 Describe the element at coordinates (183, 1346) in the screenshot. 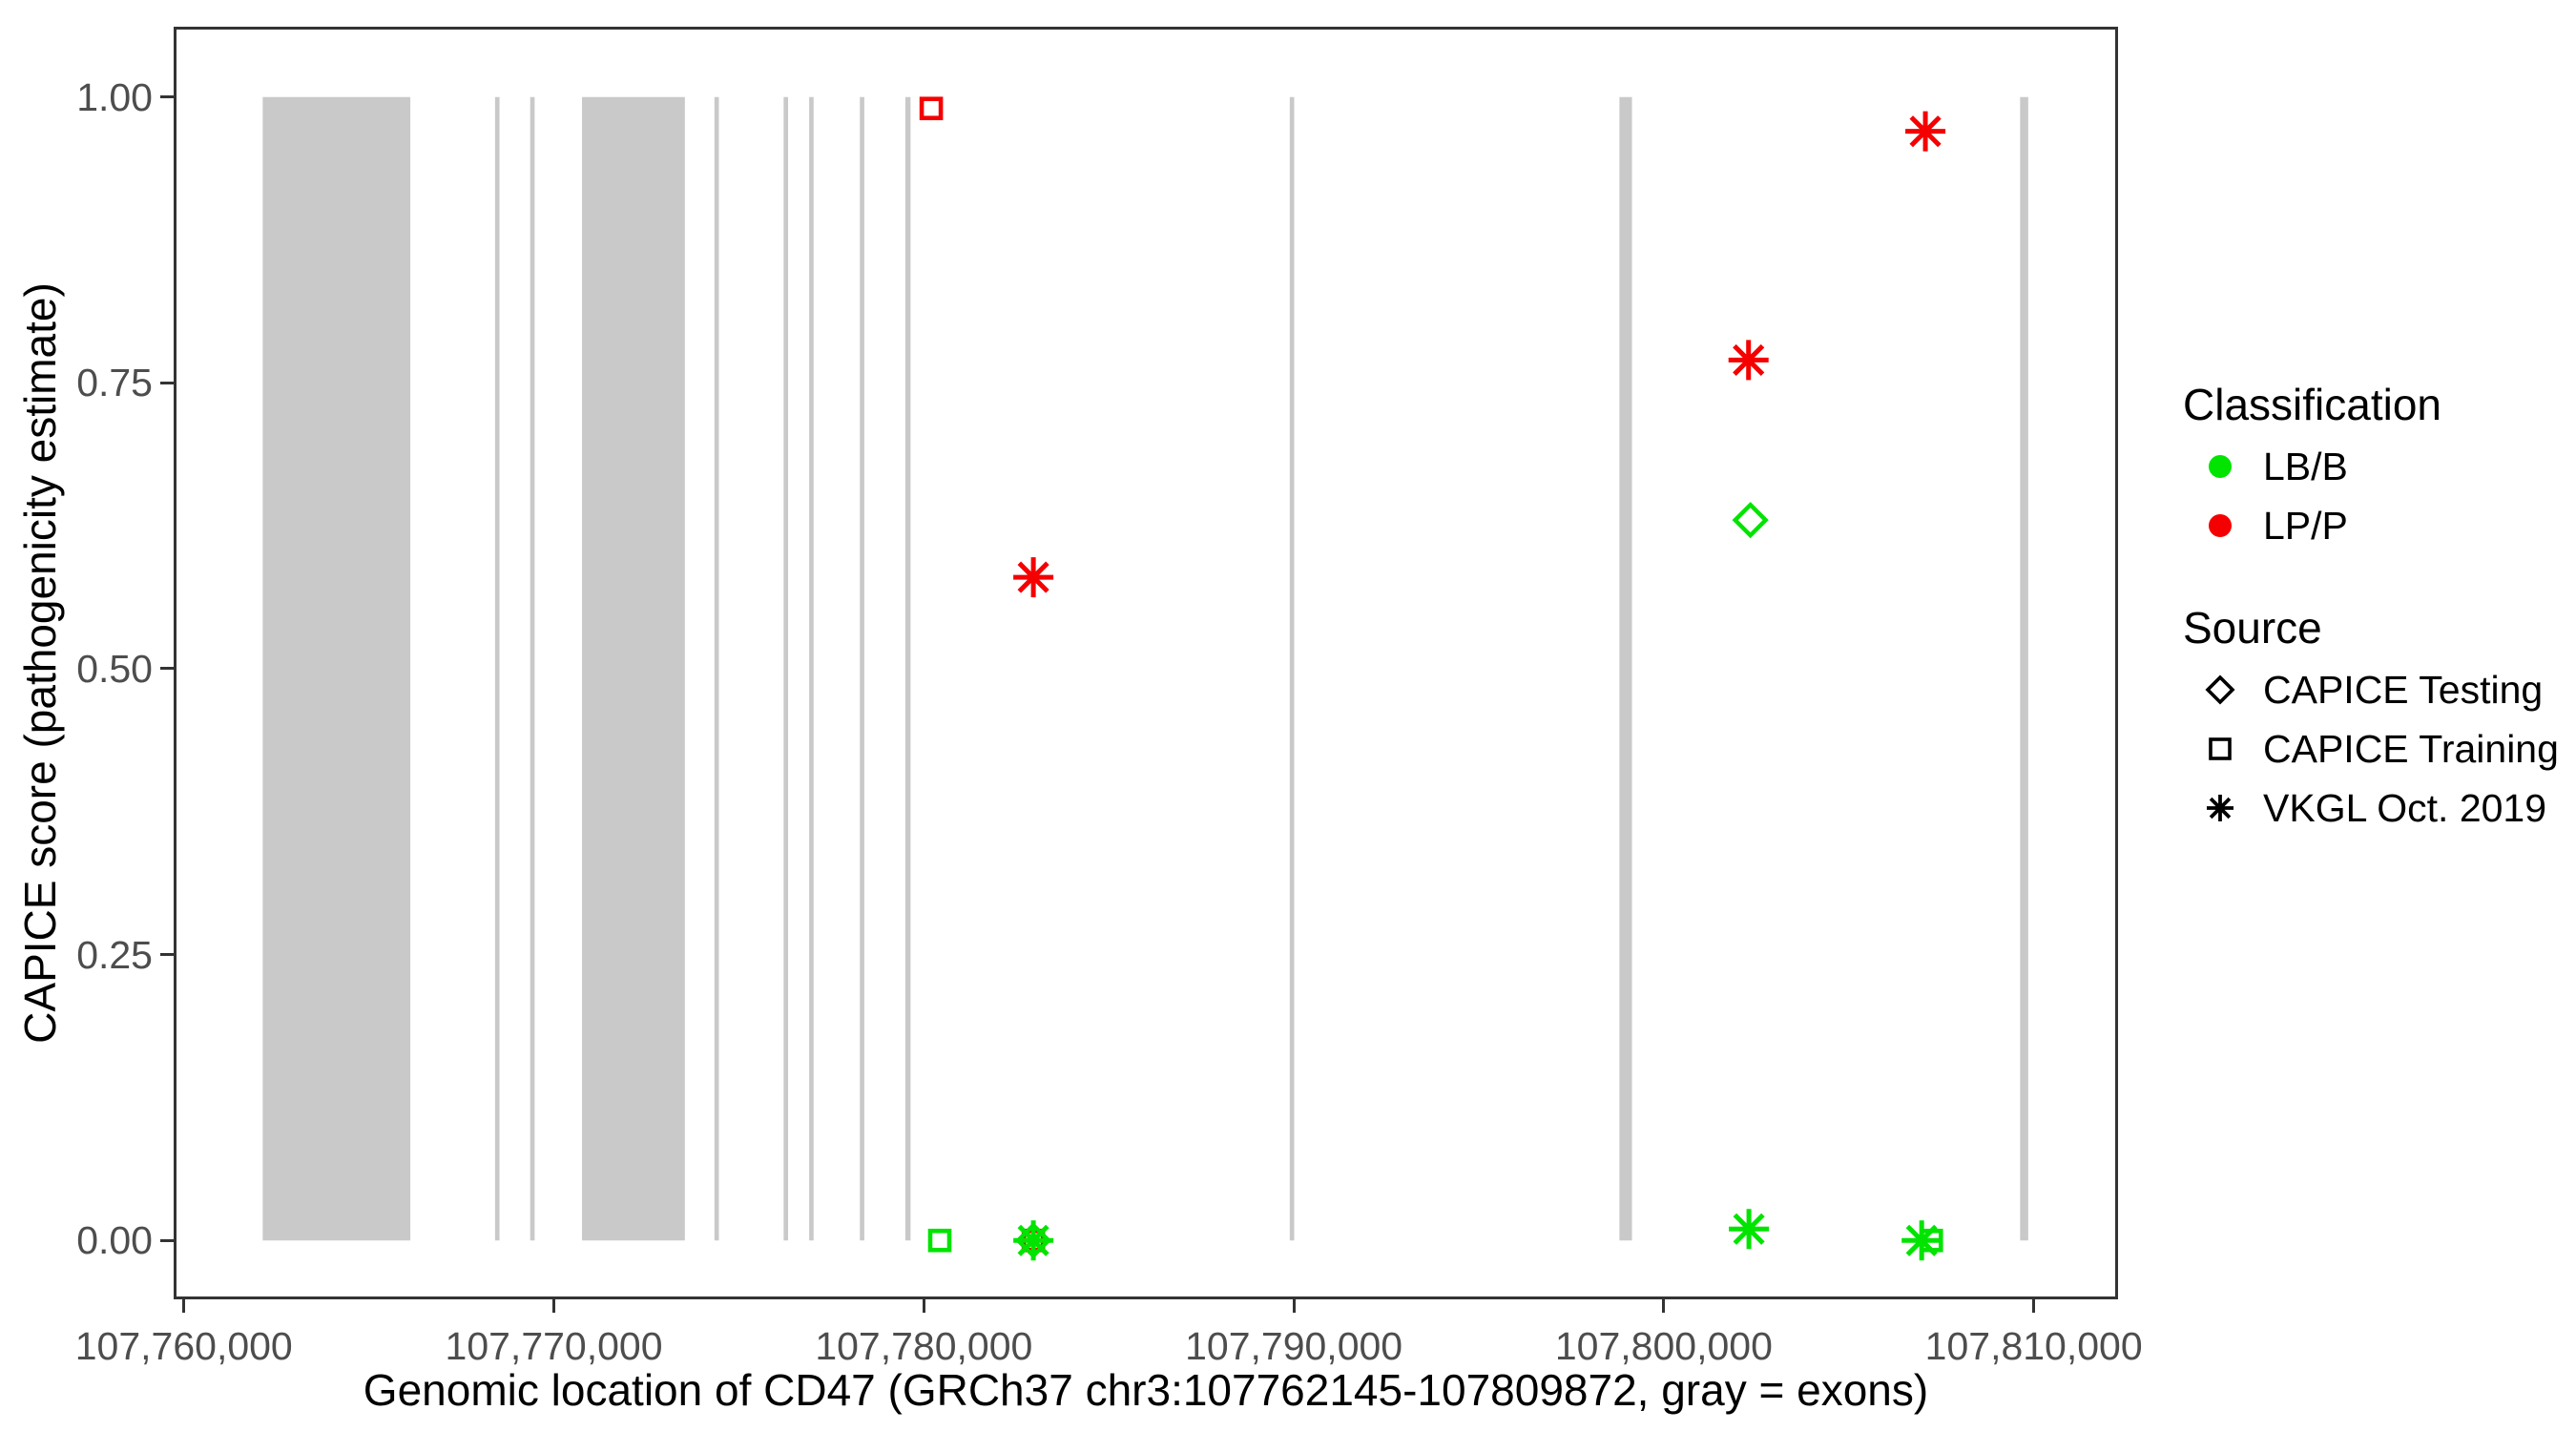

I see `x-tick-label: 107,760,000` at that location.